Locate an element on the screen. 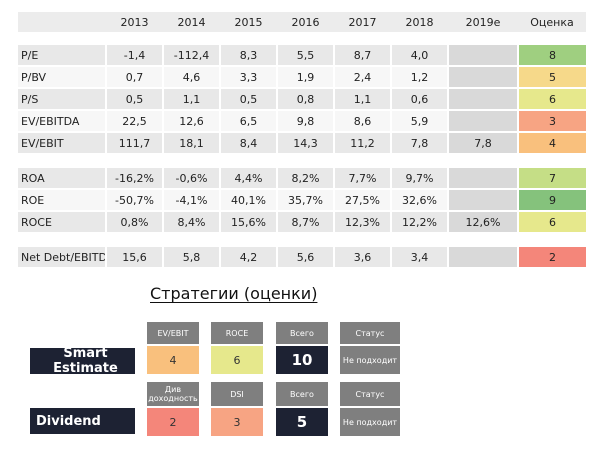 Image resolution: width=600 pixels, height=451 pixels. metric-value: -0,6% is located at coordinates (191, 179).